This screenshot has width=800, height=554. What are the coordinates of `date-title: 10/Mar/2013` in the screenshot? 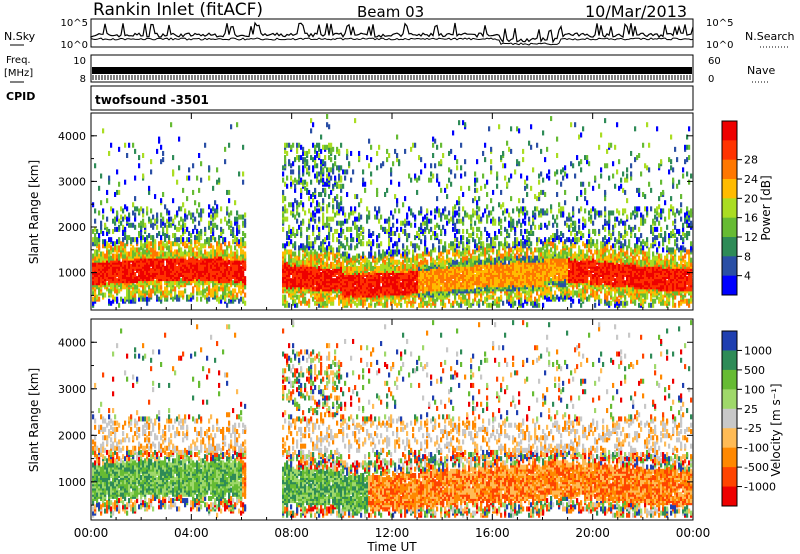 It's located at (636, 11).